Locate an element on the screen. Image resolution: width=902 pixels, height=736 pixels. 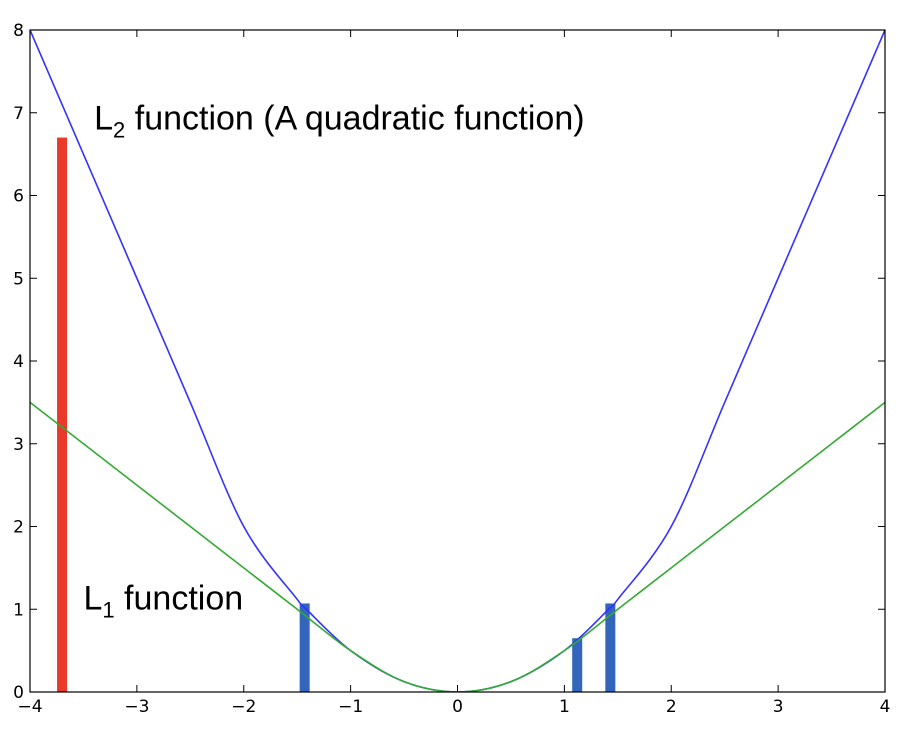
l1-label-subscript: 1 is located at coordinates (108, 609).